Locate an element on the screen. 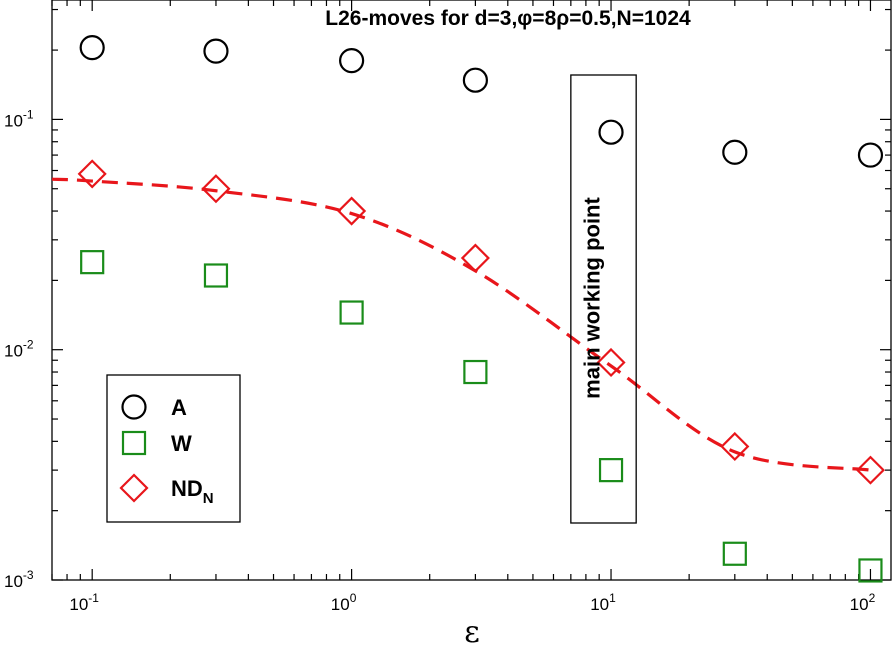 The height and width of the screenshot is (647, 896). y-tick-label: 10⁻³ is located at coordinates (19, 579).